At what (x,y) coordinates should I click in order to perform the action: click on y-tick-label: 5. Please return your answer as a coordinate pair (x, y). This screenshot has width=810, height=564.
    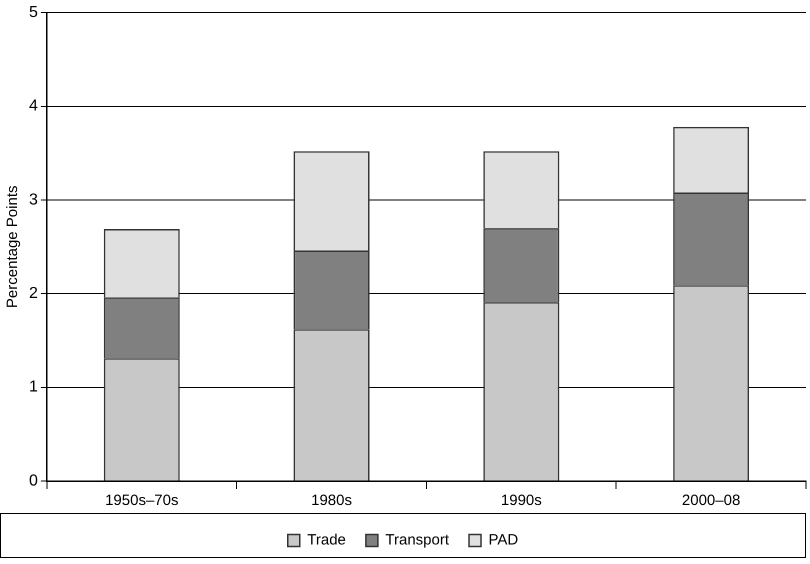
    Looking at the image, I should click on (33, 13).